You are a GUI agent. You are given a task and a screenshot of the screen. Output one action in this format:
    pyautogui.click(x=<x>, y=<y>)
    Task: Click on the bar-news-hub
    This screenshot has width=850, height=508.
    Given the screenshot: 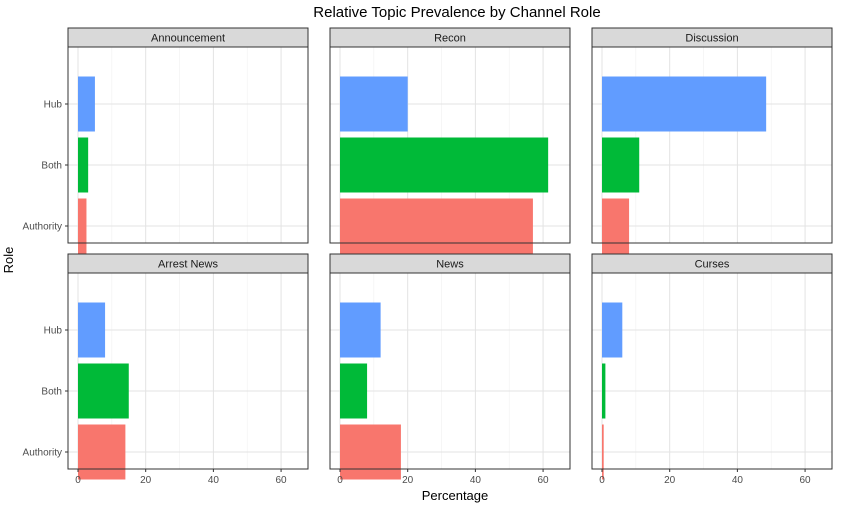 What is the action you would take?
    pyautogui.click(x=360, y=330)
    